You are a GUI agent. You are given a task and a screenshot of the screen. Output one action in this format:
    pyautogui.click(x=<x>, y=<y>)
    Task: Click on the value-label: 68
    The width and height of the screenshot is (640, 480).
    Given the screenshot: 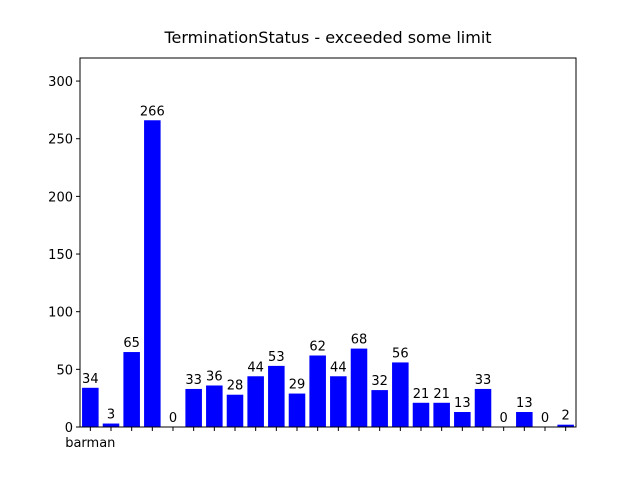 What is the action you would take?
    pyautogui.click(x=359, y=340)
    